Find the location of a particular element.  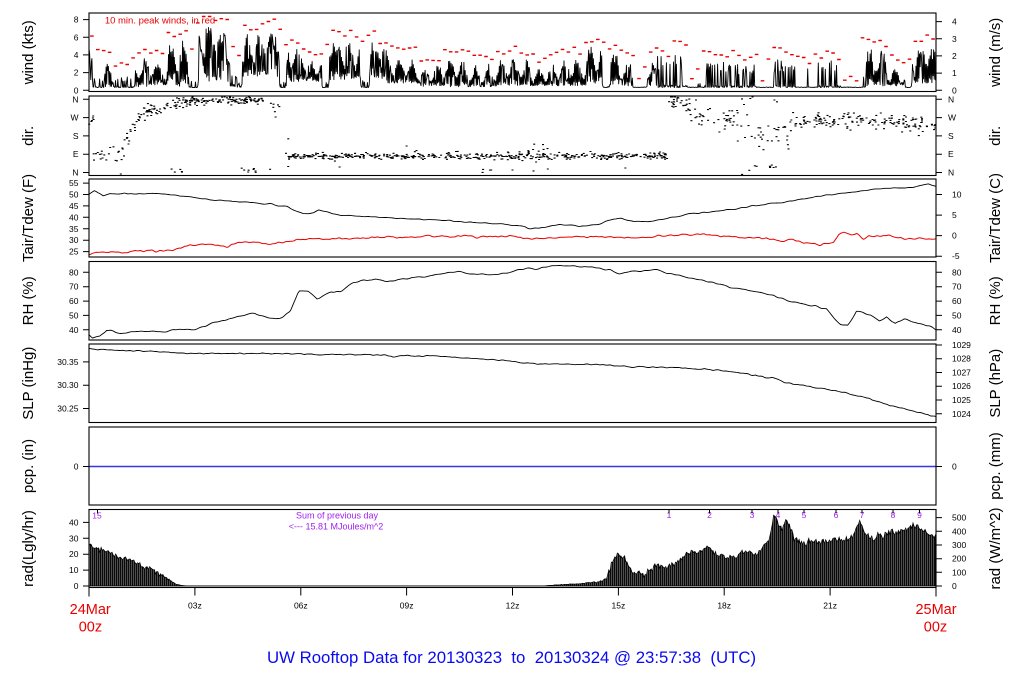

svg-text: 55 is located at coordinates (74, 183).